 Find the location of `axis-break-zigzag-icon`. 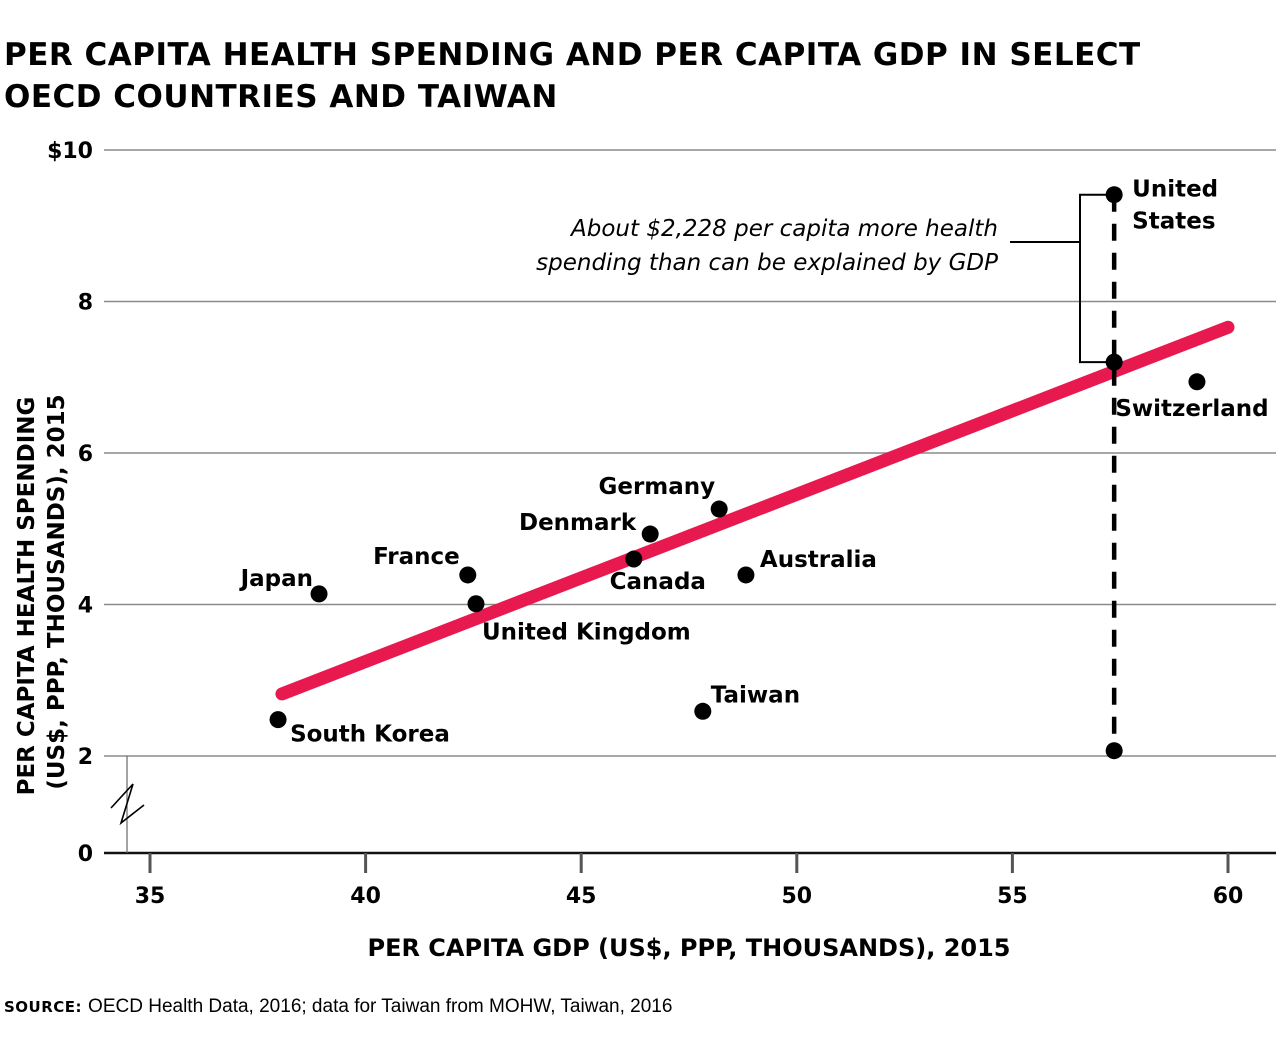

axis-break-zigzag-icon is located at coordinates (127, 804).